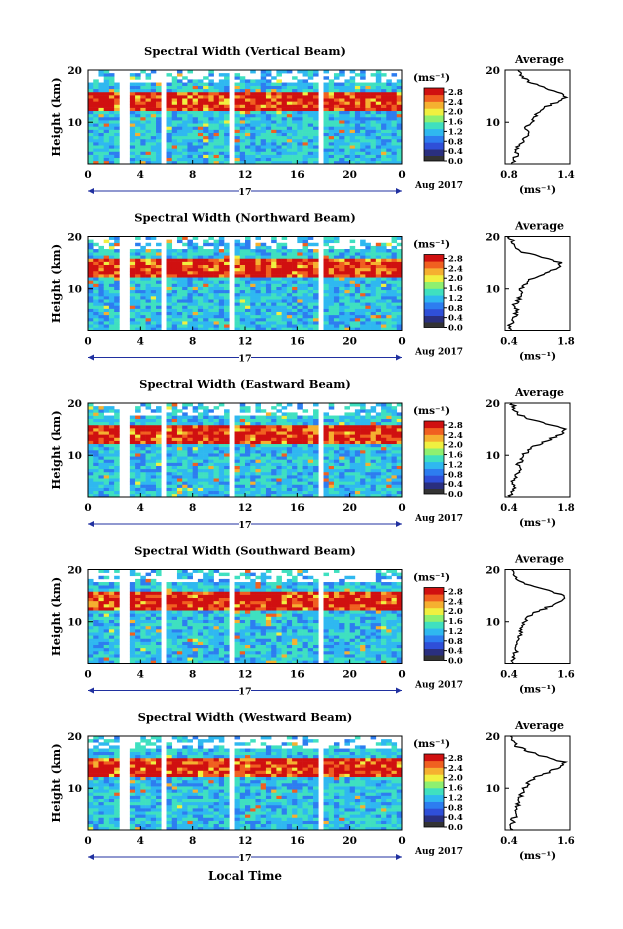 This screenshot has width=623, height=929. Describe the element at coordinates (297, 342) in the screenshot. I see `x-tick-label: 16` at that location.